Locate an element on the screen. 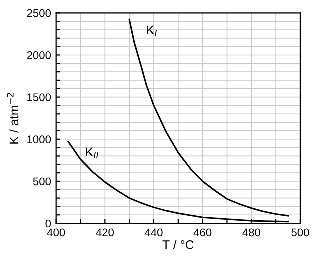  x-tick-label: 500 is located at coordinates (301, 232).